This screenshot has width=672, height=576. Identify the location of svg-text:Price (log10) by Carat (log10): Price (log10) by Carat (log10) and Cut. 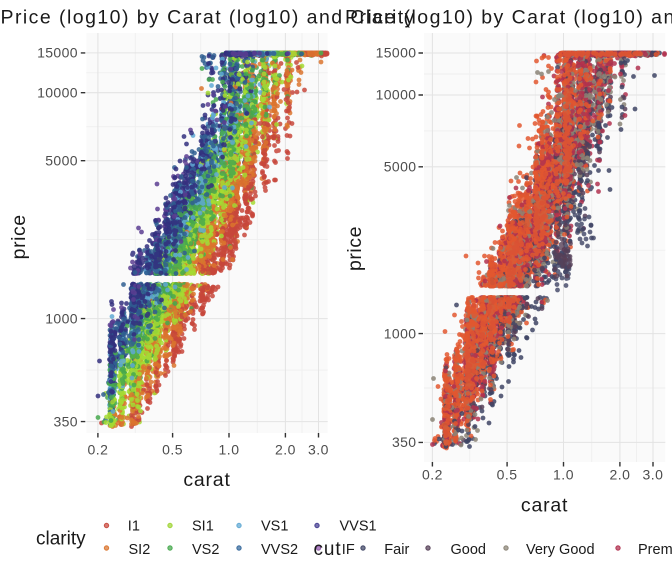
(508, 18).